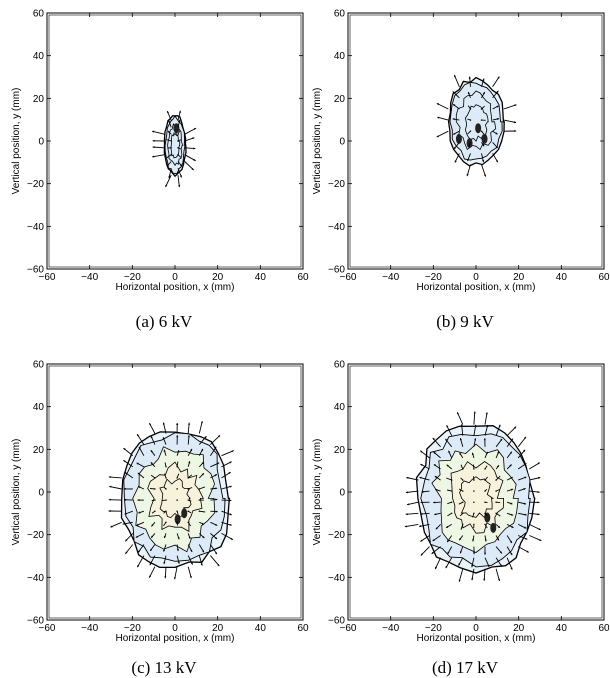  I want to click on x-tick-label: −60, so click(47, 628).